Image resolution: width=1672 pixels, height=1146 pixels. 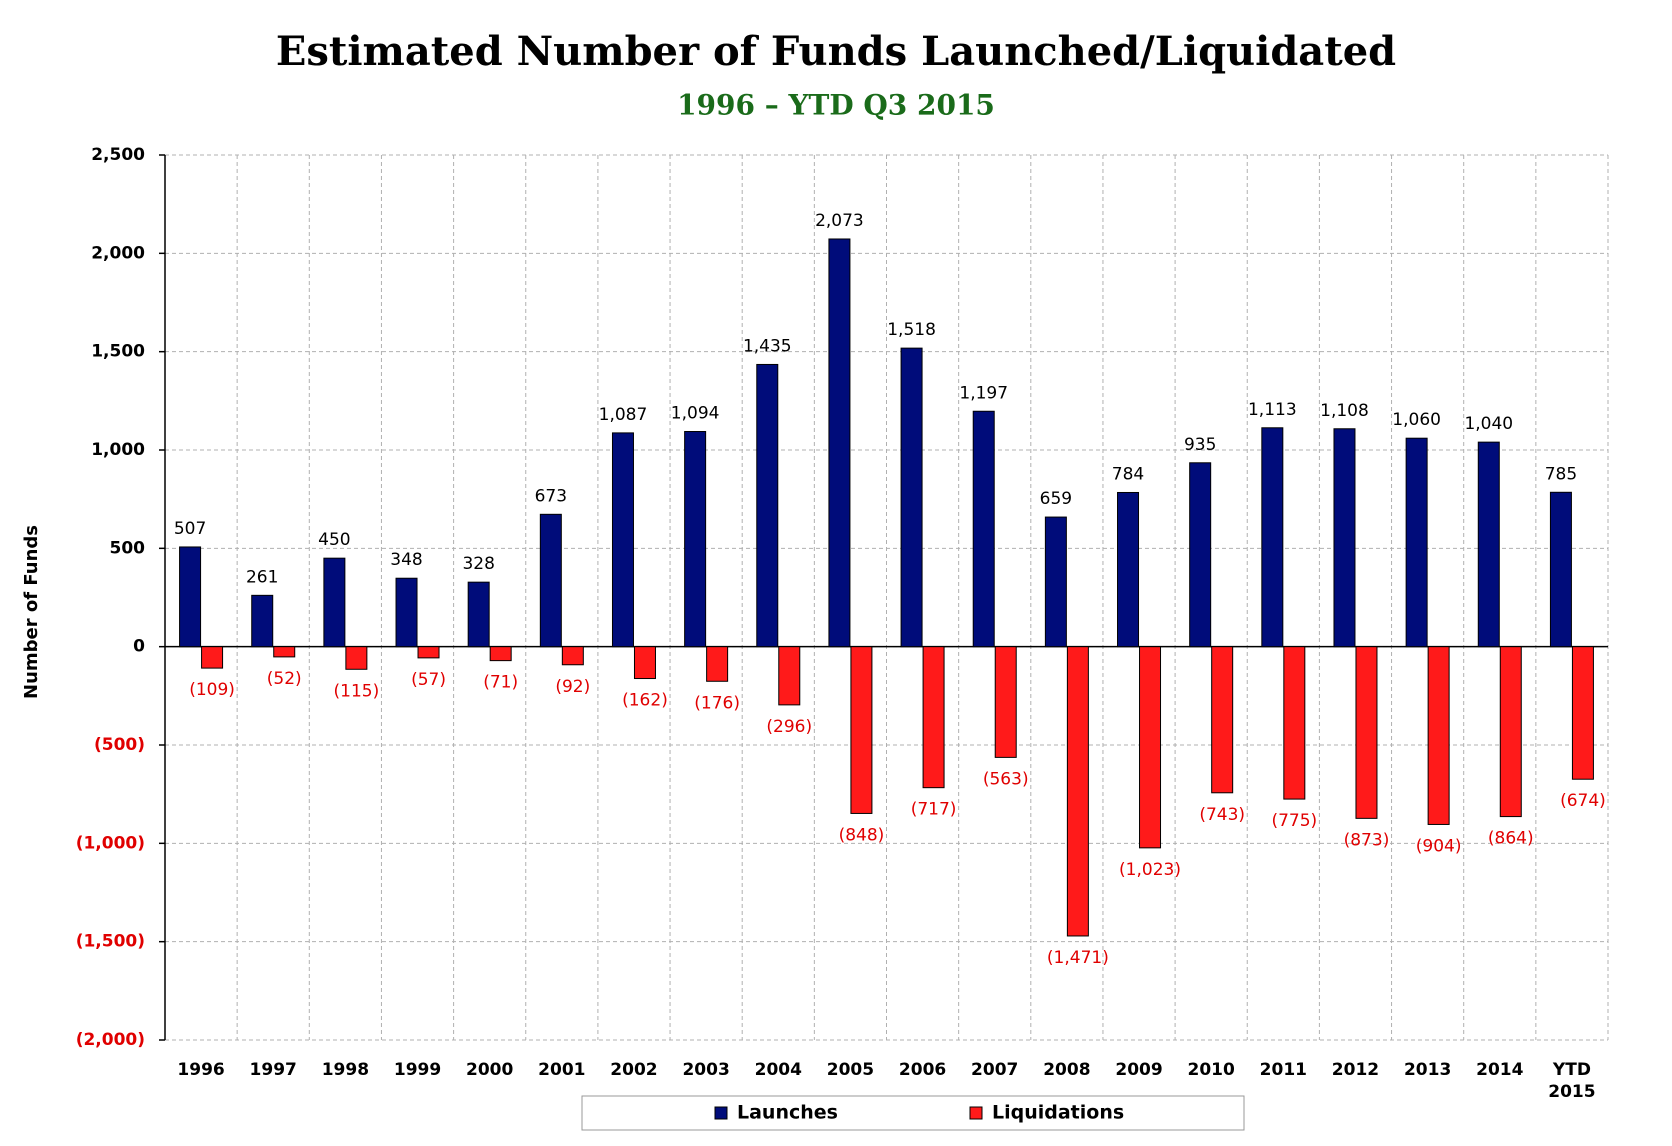 I want to click on x-tick-label: 1996, so click(x=200, y=1070).